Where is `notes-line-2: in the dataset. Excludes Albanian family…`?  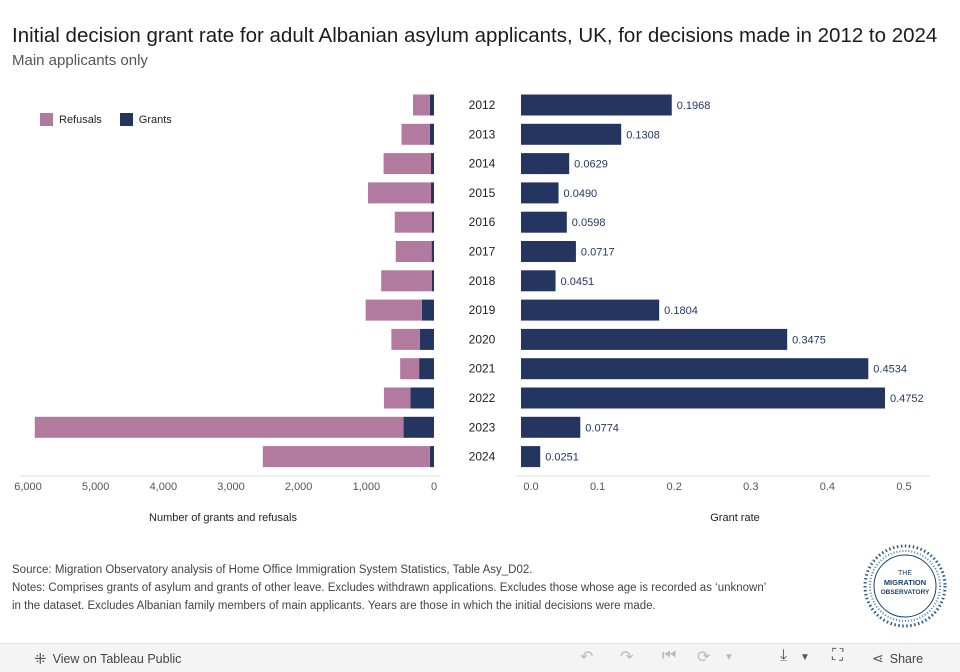
notes-line-2: in the dataset. Excludes Albanian family… is located at coordinates (334, 606).